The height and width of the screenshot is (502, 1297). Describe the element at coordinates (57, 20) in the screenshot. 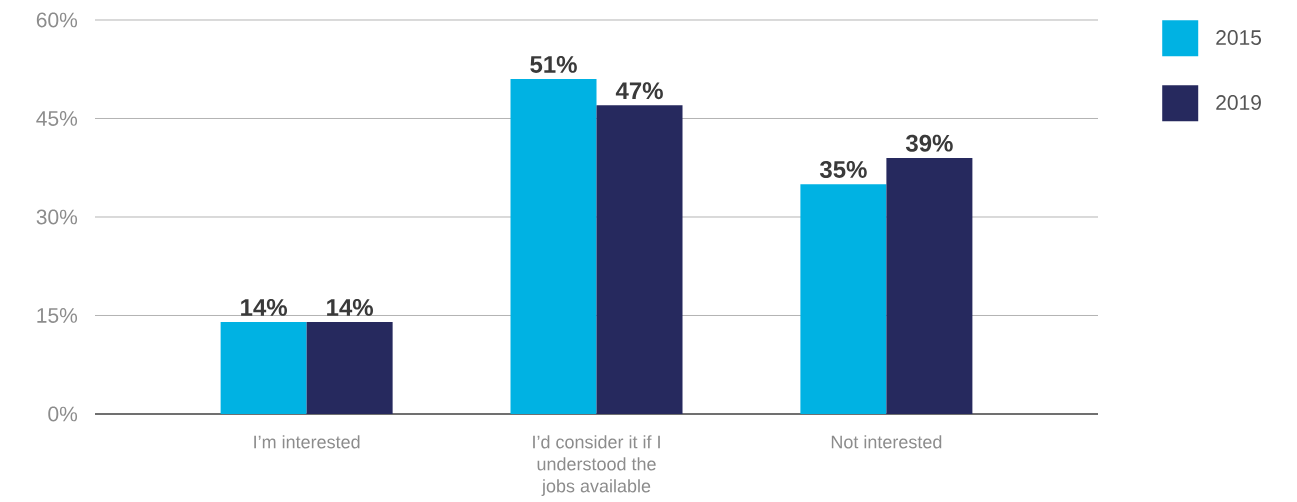

I see `y-tick-label: 60%` at that location.